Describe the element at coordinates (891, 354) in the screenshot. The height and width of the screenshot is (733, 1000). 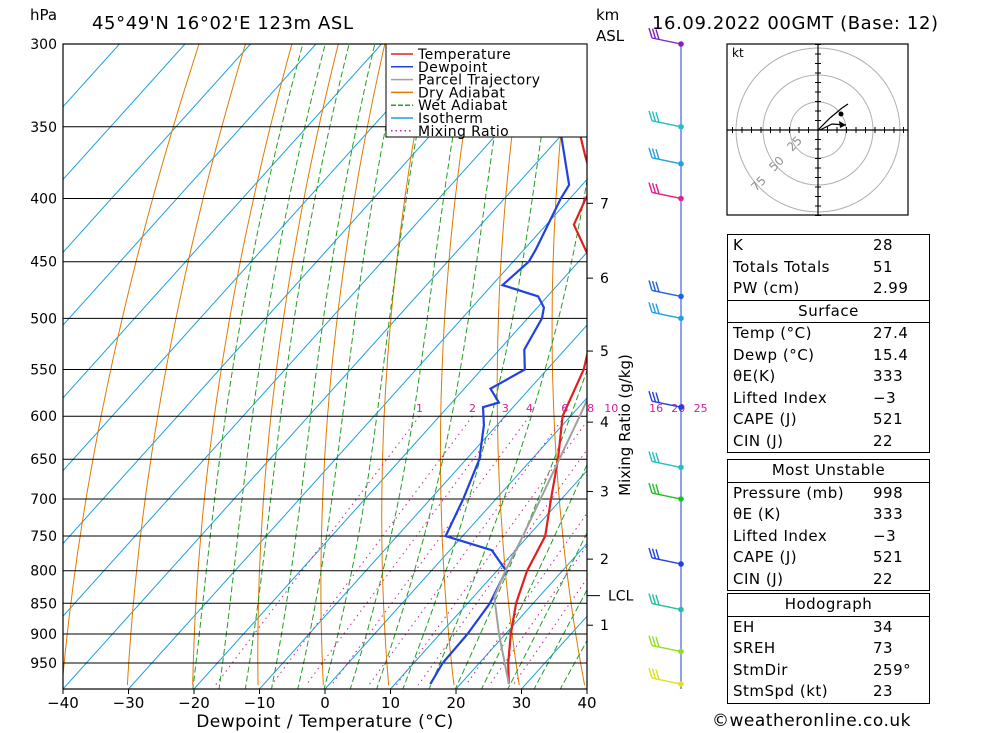
I see `stat-value: 15.4` at that location.